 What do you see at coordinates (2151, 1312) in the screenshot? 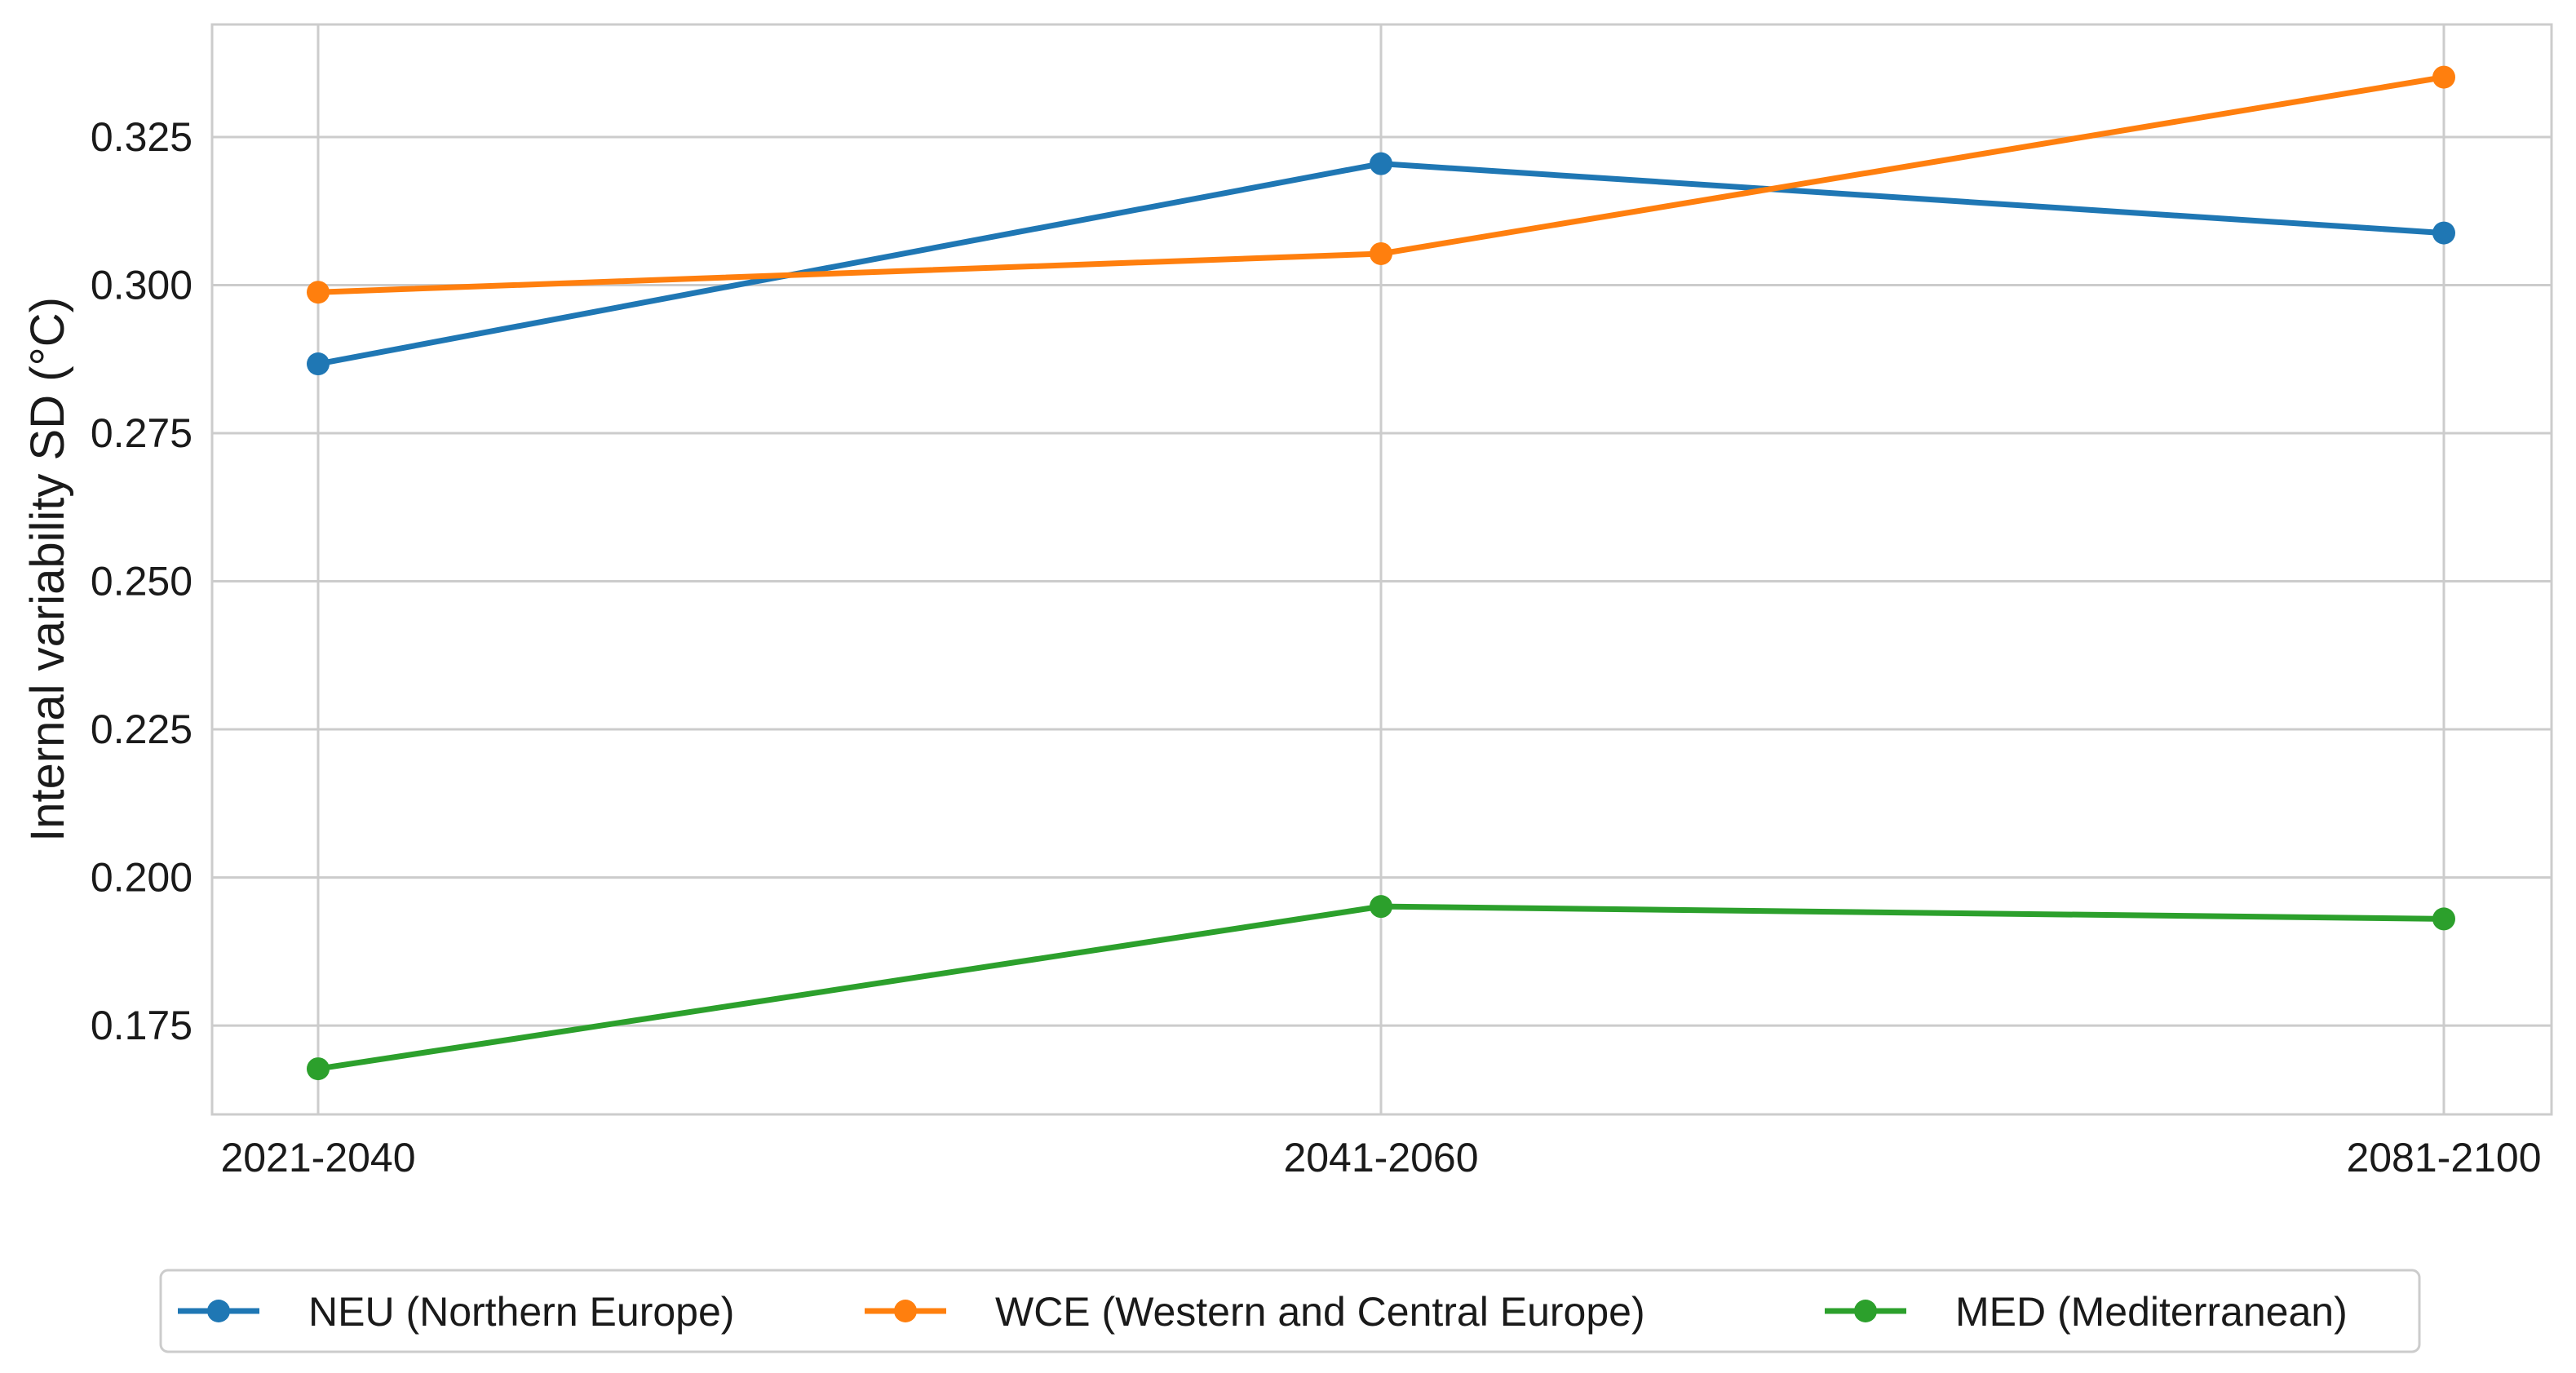
I see `legend-label: MED (Mediterranean)` at bounding box center [2151, 1312].